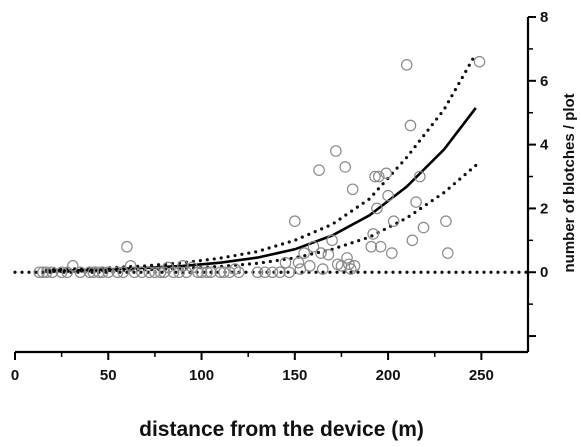  What do you see at coordinates (544, 17) in the screenshot?
I see `y-tick-label: 8` at bounding box center [544, 17].